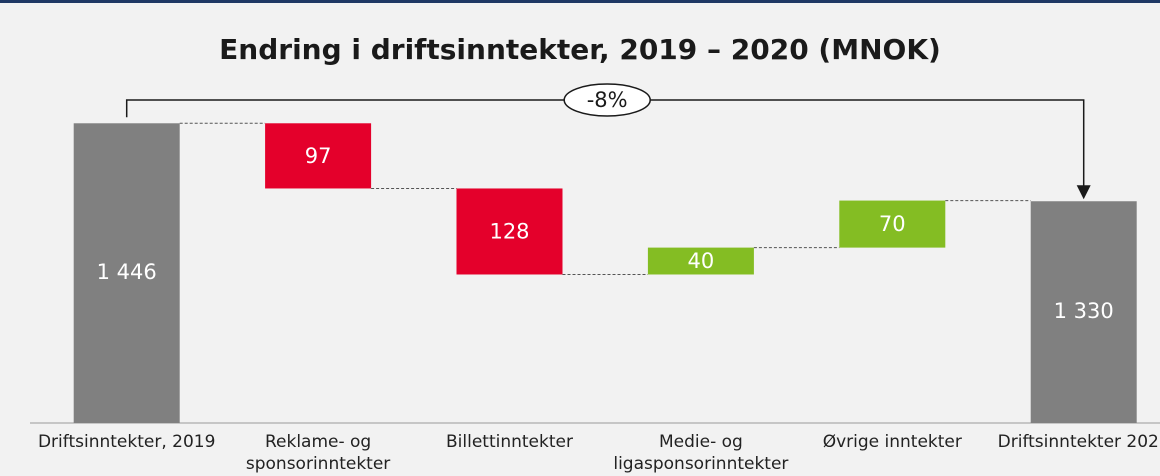  I want to click on value-label: 40, so click(701, 261).